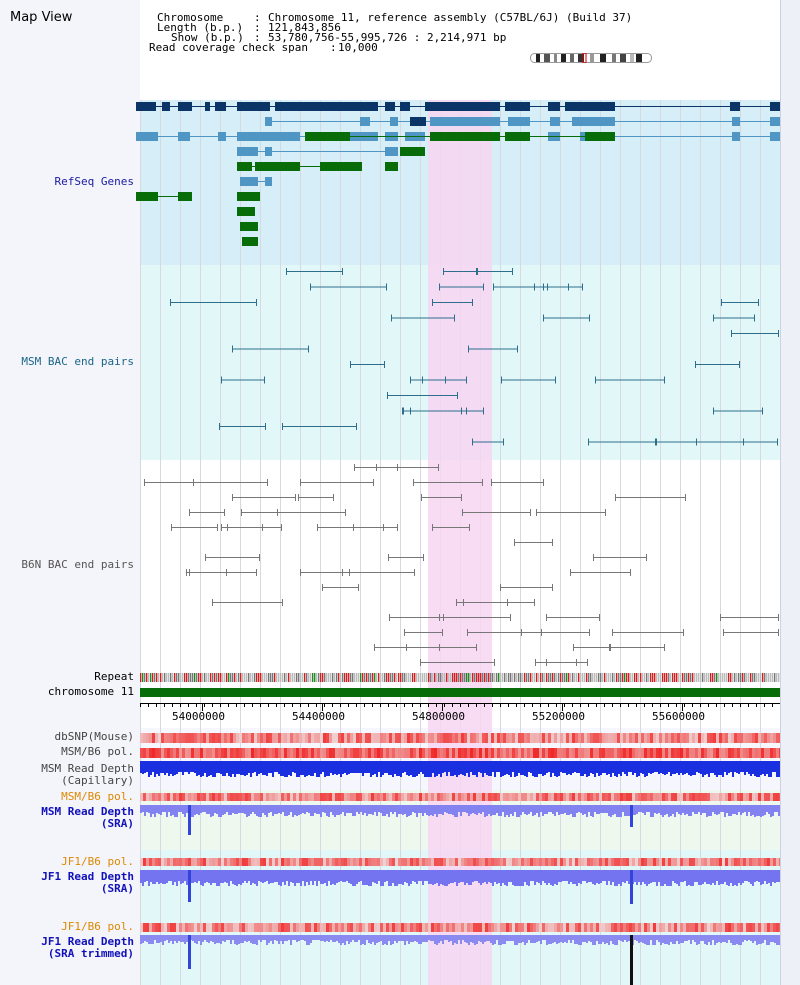  I want to click on track-label-repeat: Repeat, so click(114, 676).